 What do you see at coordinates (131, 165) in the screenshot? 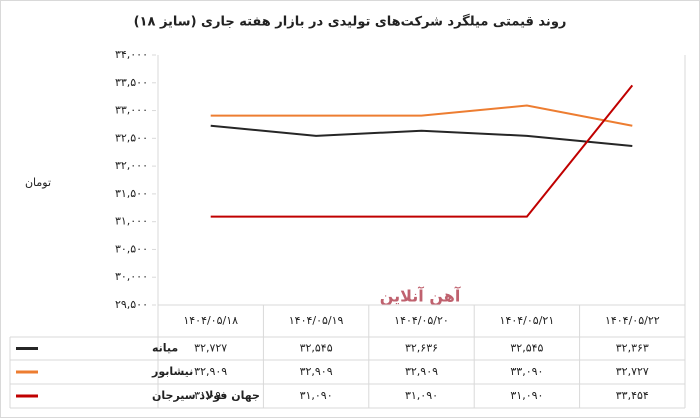
I see `y-tick-label: ۳۲,۰۰۰` at bounding box center [131, 165].